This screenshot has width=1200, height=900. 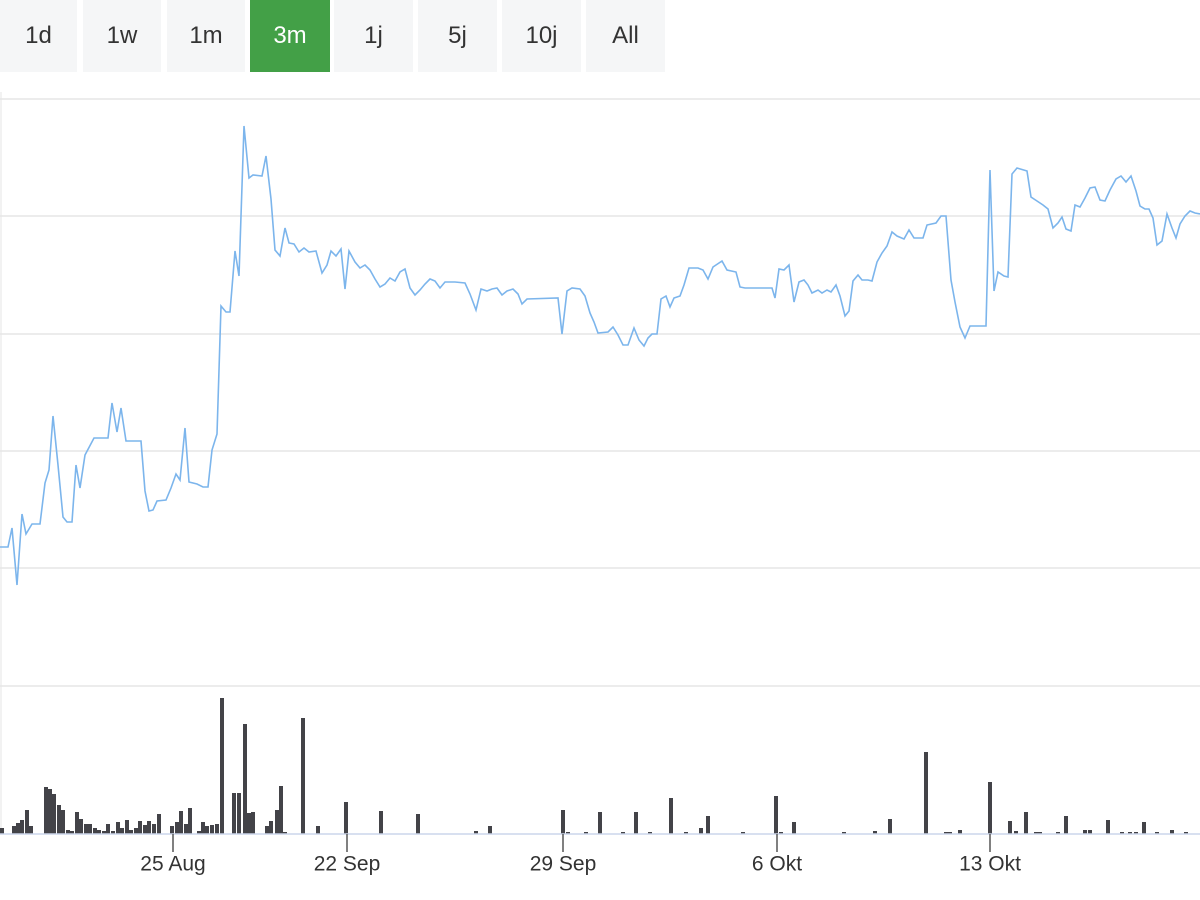 What do you see at coordinates (206, 36) in the screenshot?
I see `range-button: 1m` at bounding box center [206, 36].